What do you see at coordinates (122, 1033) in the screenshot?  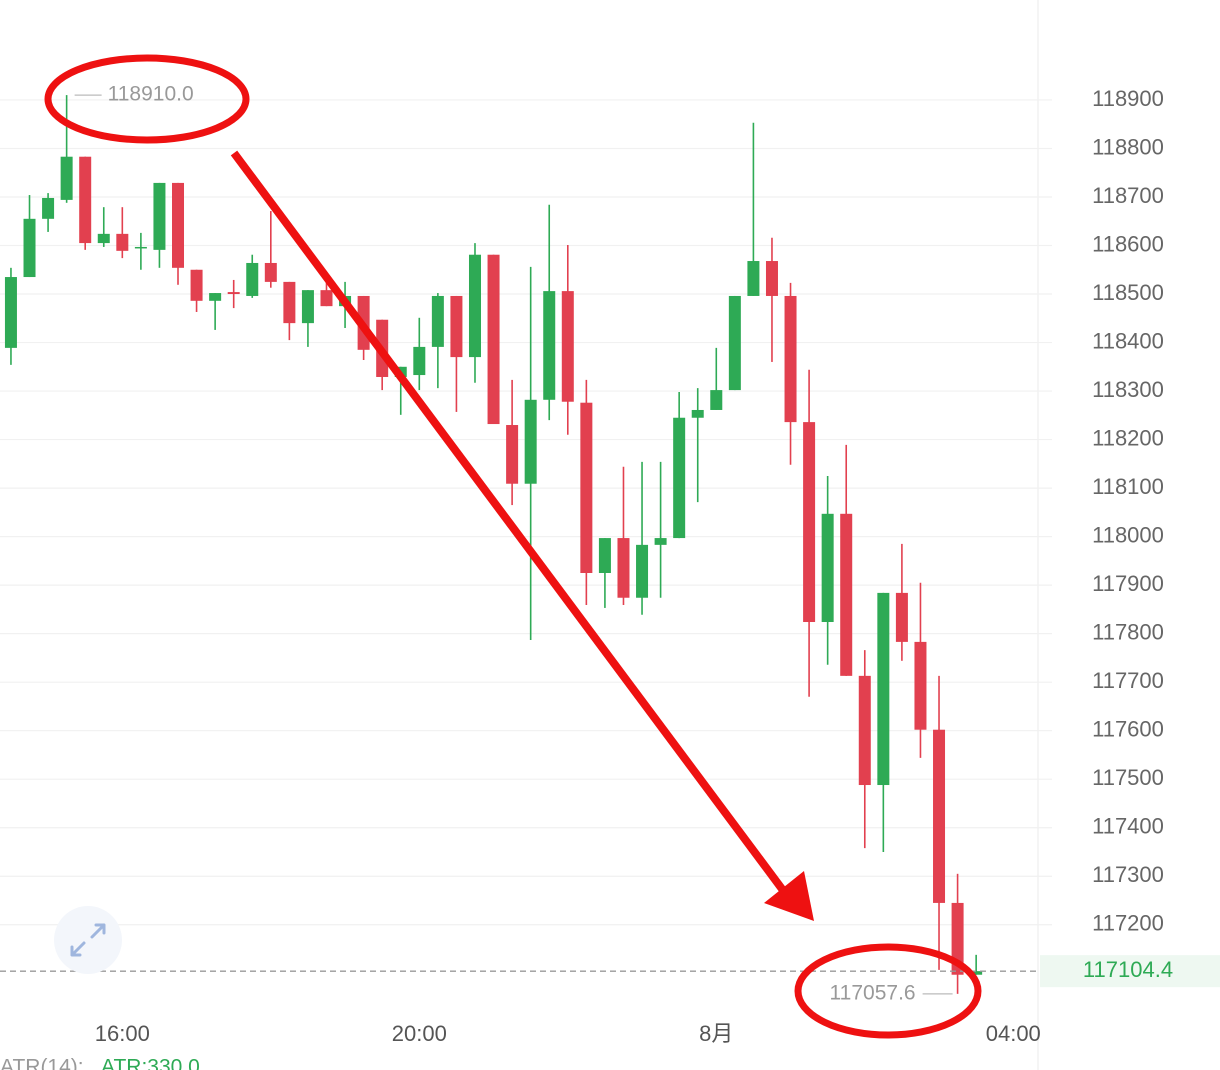 I see `x-tick-label: 16:00` at bounding box center [122, 1033].